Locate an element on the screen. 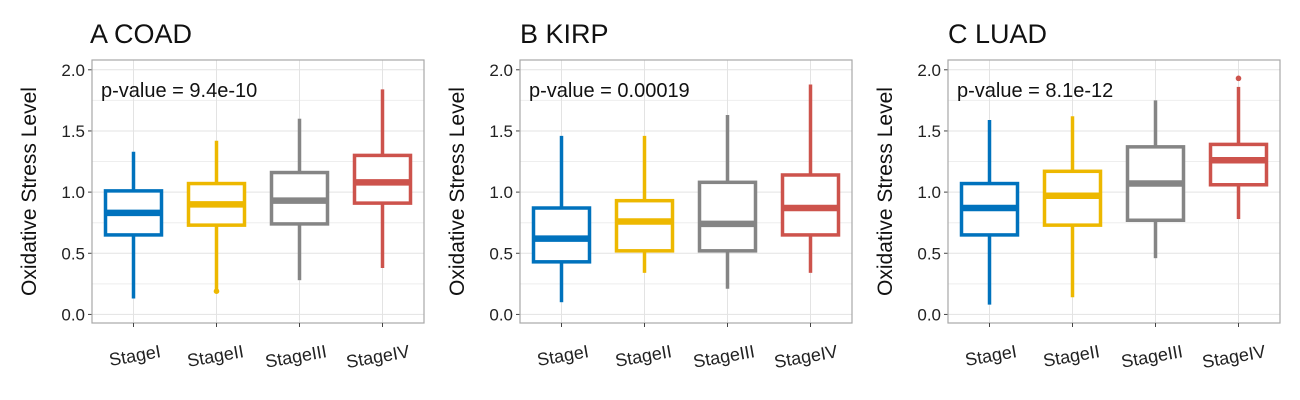 Image resolution: width=1300 pixels, height=400 pixels. p-value-annotation: p-value = 9.4e-10 is located at coordinates (179, 91).